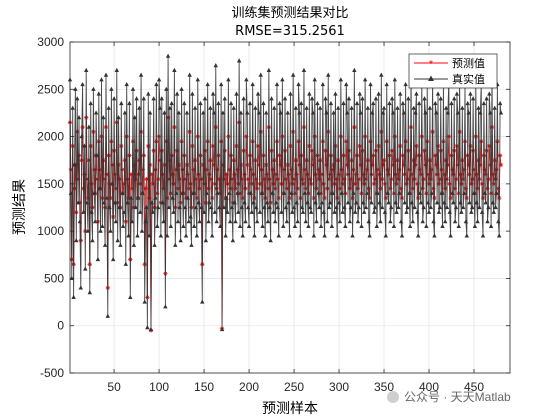 The height and width of the screenshot is (420, 560). What do you see at coordinates (468, 63) in the screenshot?
I see `legend-label-predicted: 预测值` at bounding box center [468, 63].